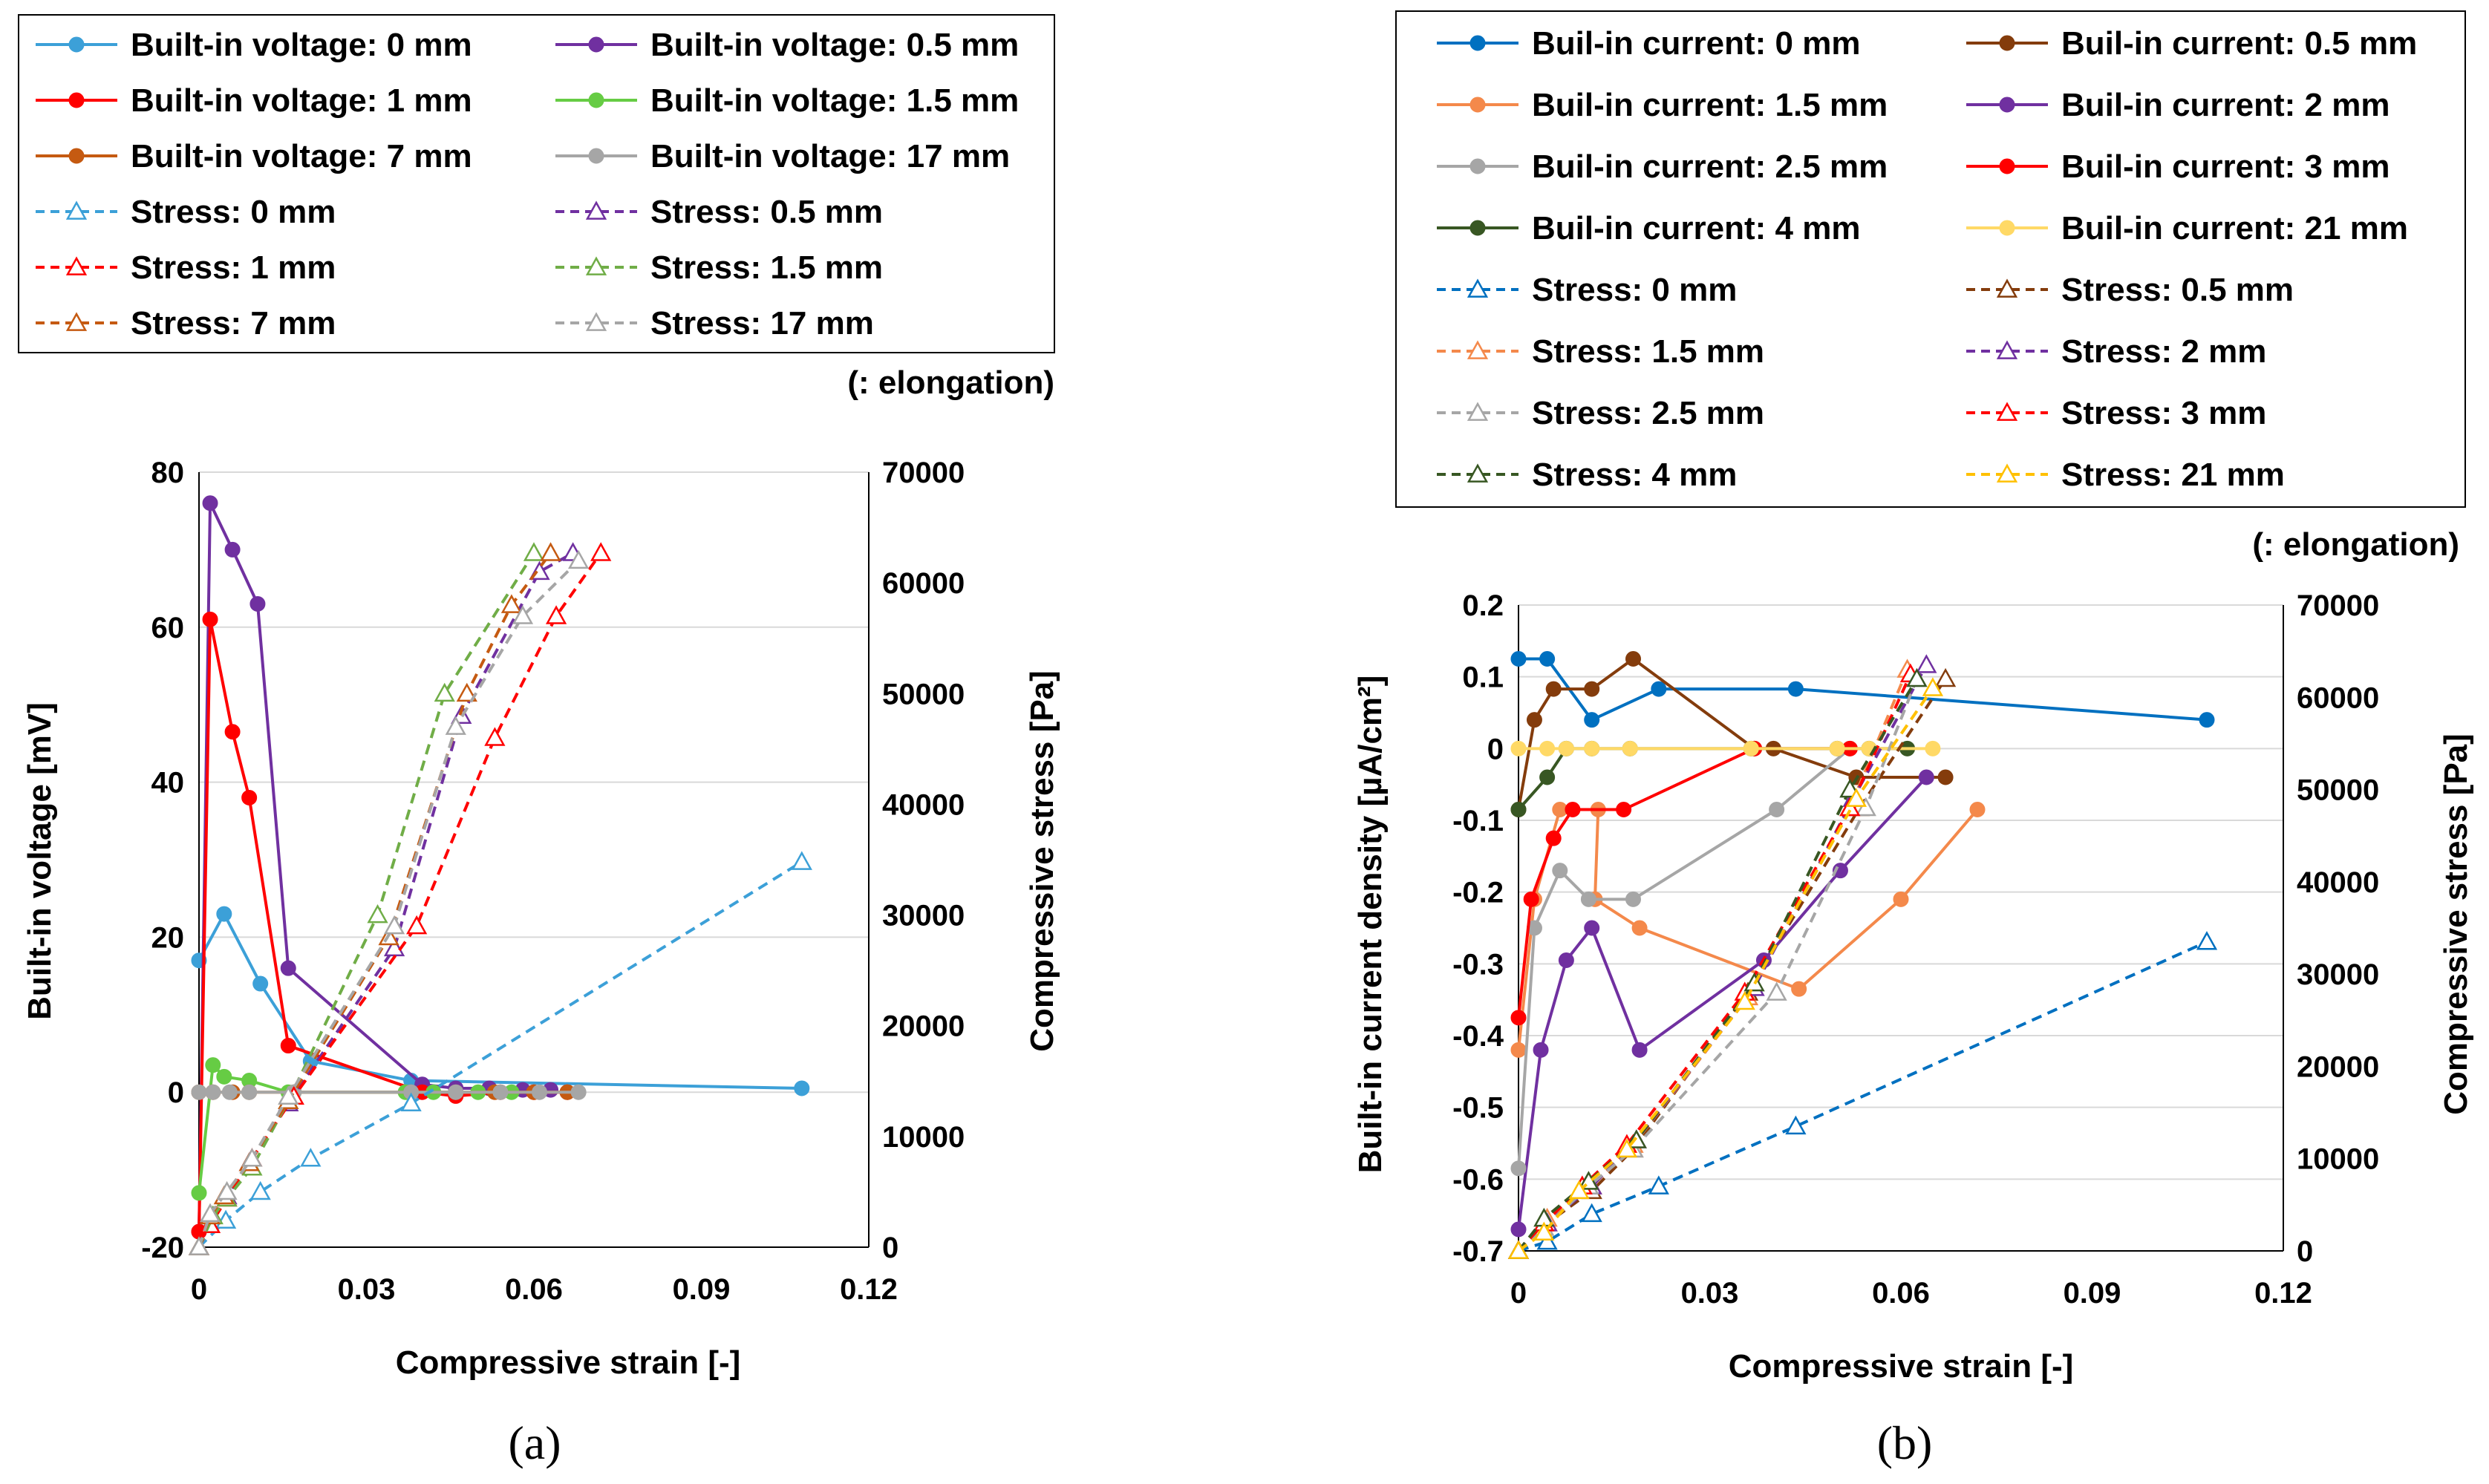  What do you see at coordinates (40, 861) in the screenshot?
I see `y-axis-title-a: Built-in voltage [mV]` at bounding box center [40, 861].